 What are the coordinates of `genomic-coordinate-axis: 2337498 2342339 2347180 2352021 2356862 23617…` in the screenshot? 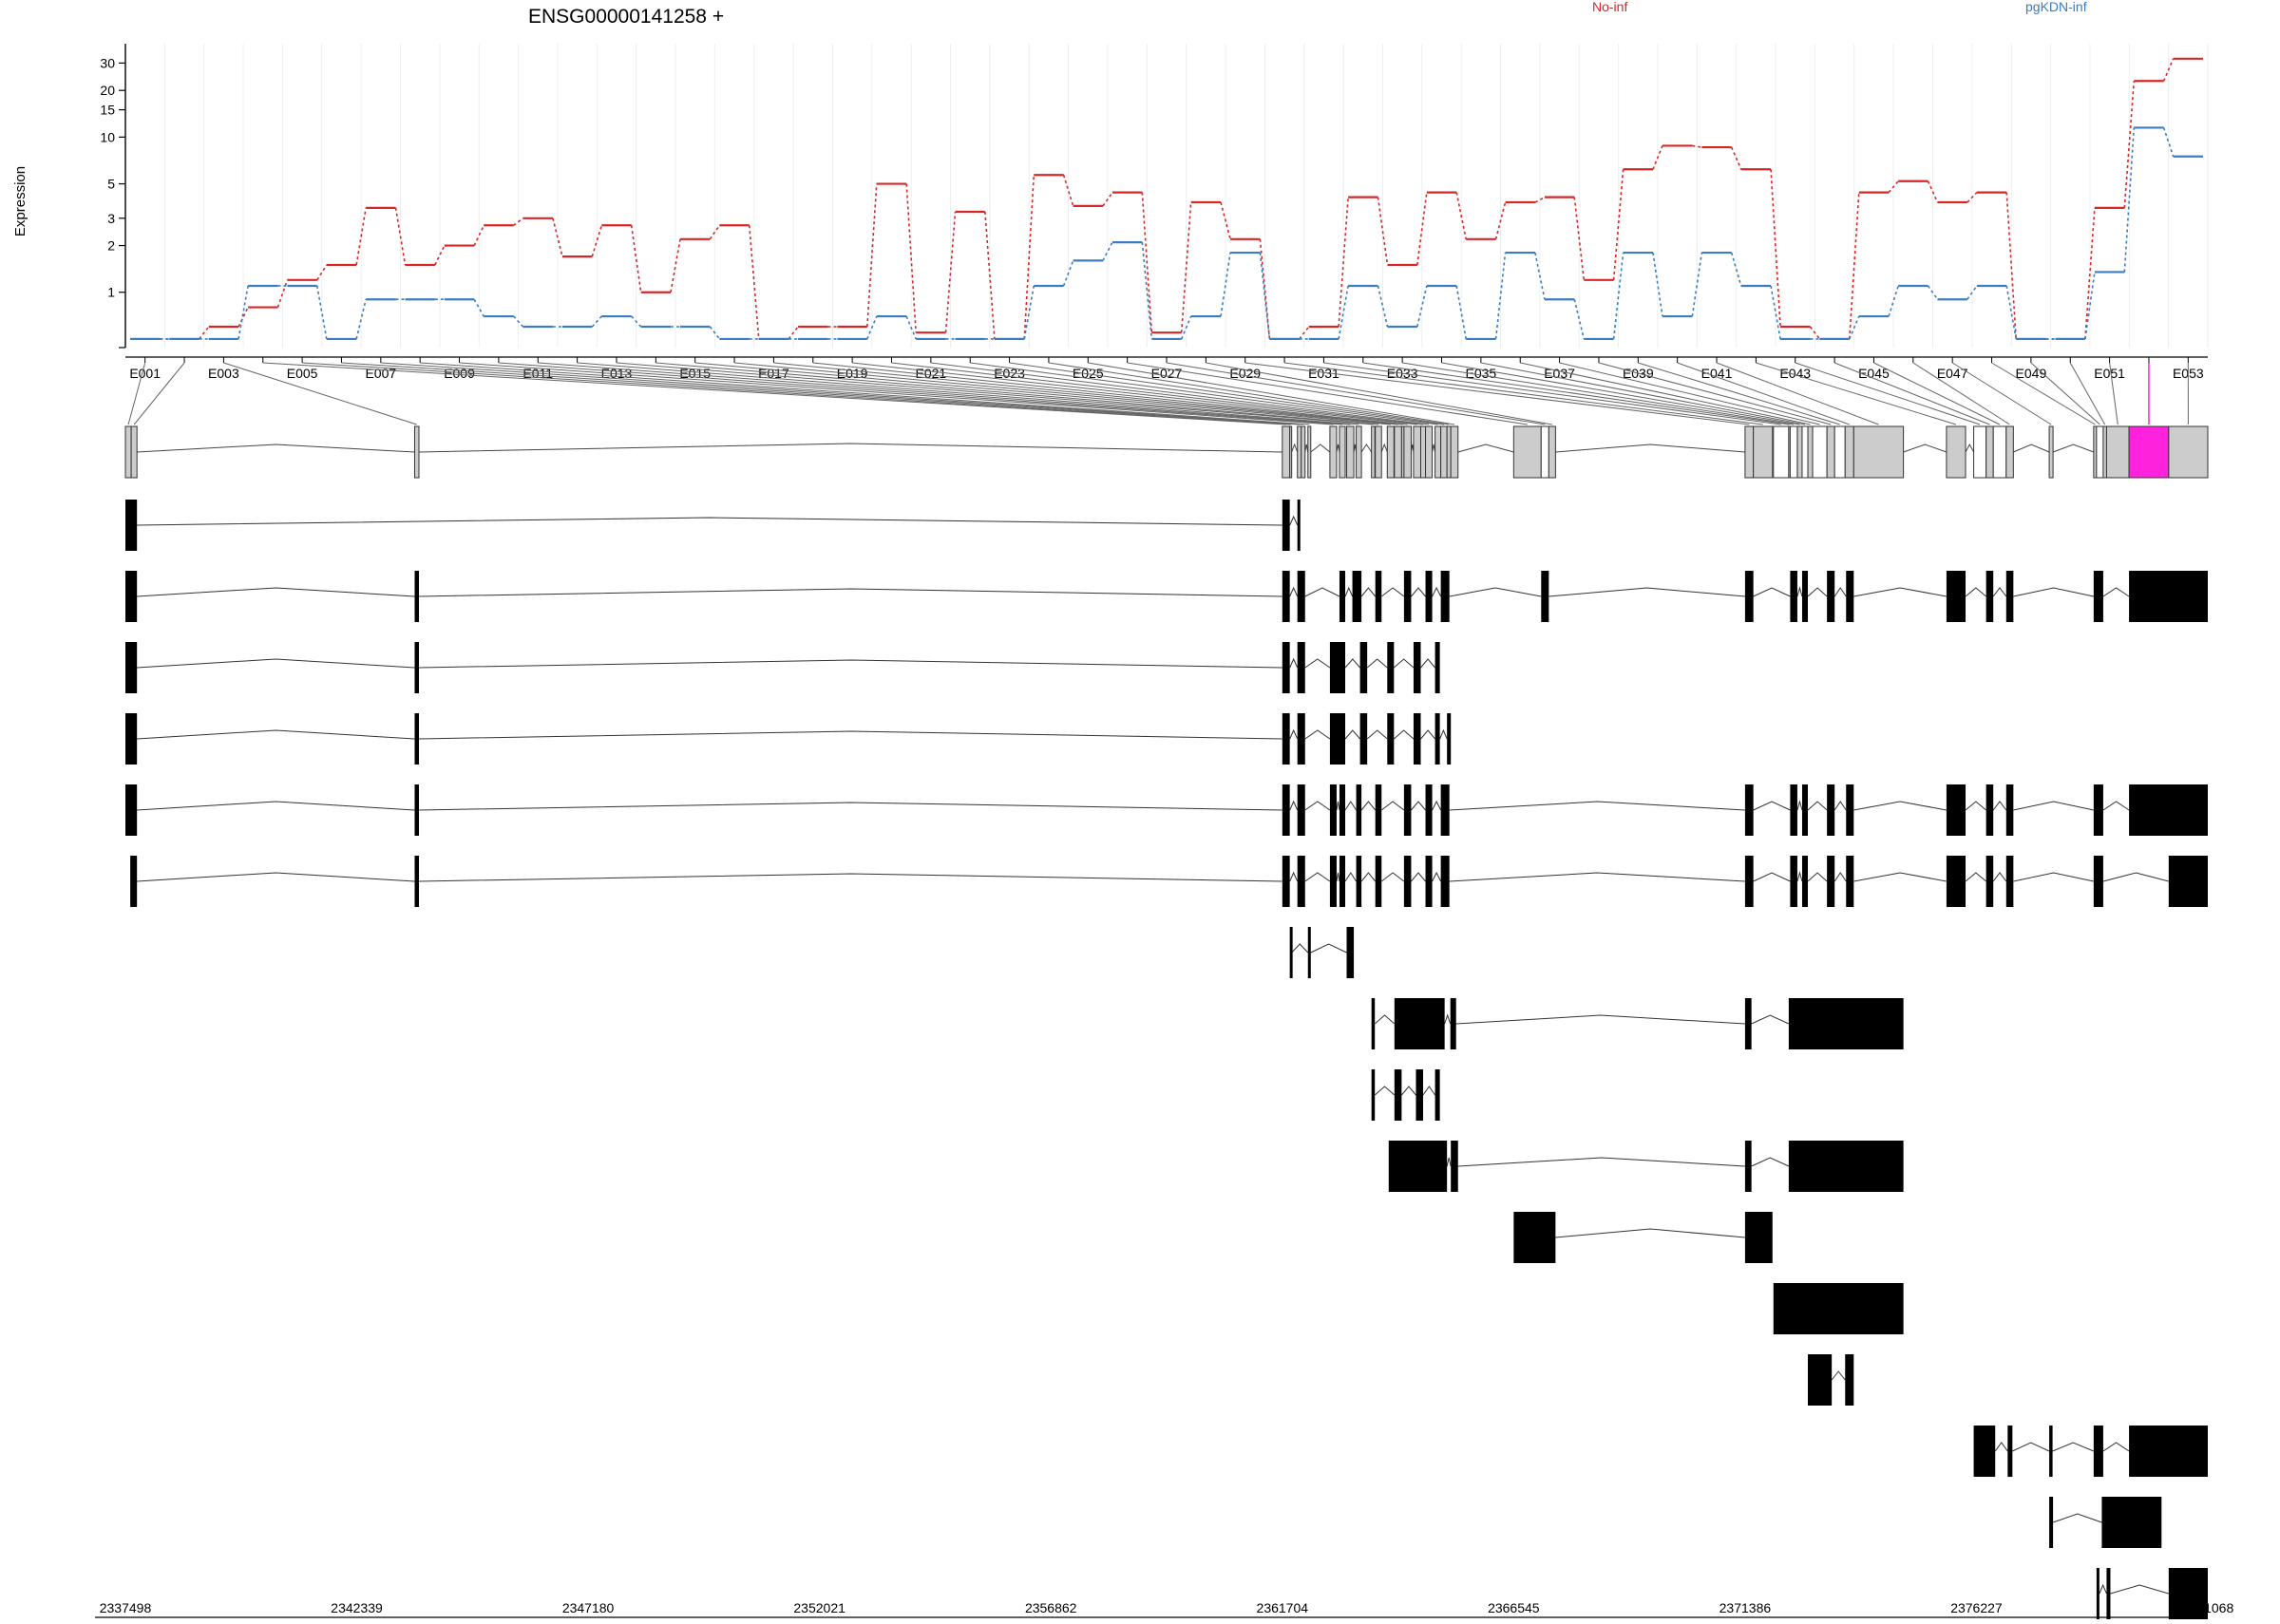 It's located at (1164, 1609).